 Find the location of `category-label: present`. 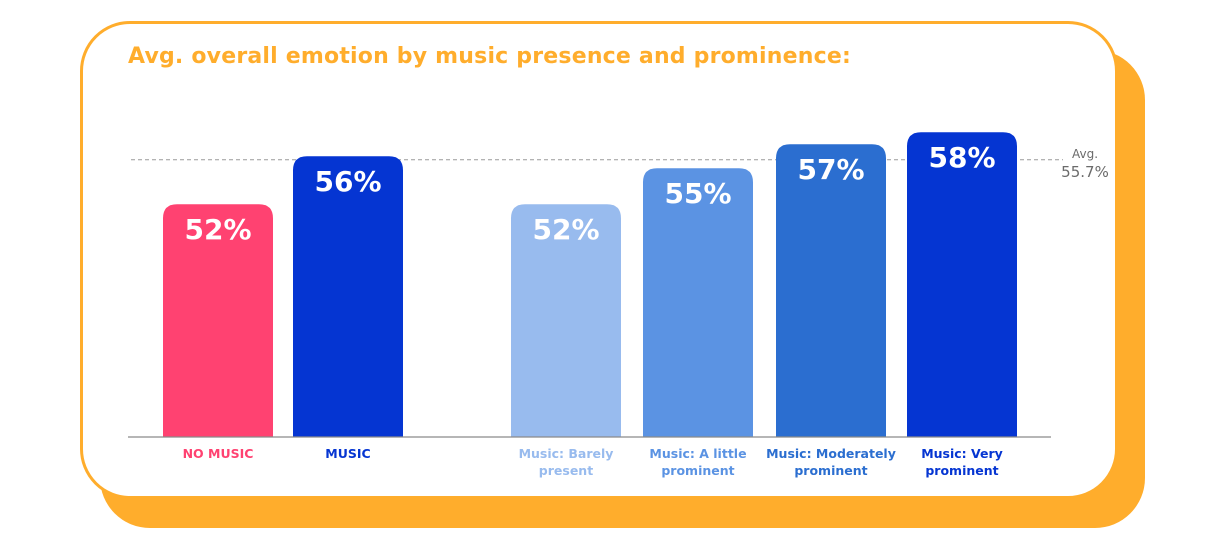

category-label: present is located at coordinates (566, 470).